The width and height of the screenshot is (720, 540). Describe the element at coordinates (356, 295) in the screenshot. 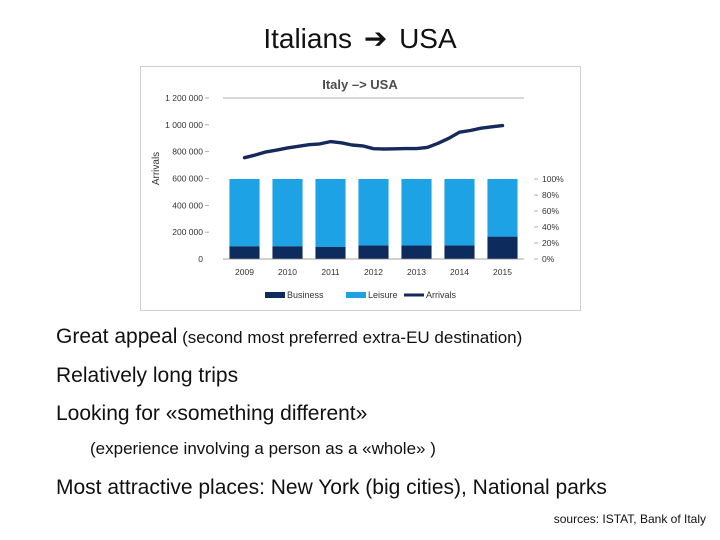

I see `legend-swatch-leisure` at that location.